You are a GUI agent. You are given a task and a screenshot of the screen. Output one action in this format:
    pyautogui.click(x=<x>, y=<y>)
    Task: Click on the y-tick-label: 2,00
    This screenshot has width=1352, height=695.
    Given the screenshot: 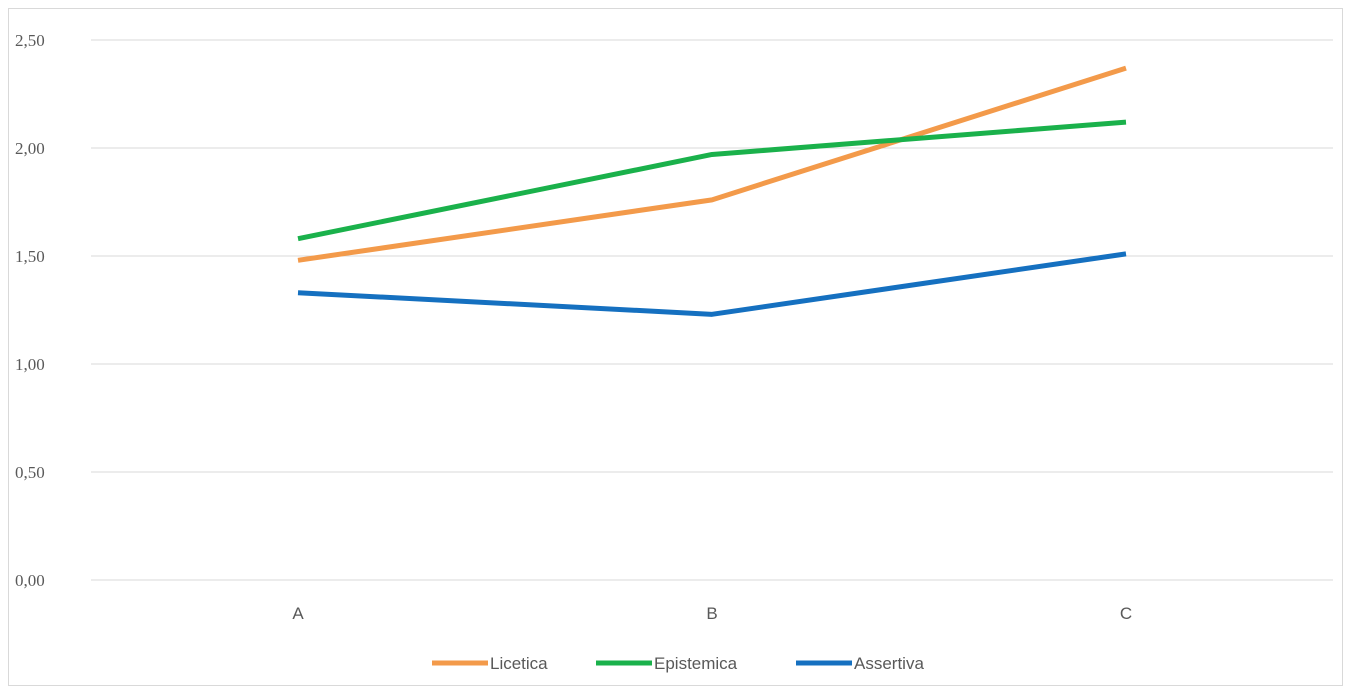 What is the action you would take?
    pyautogui.click(x=30, y=148)
    